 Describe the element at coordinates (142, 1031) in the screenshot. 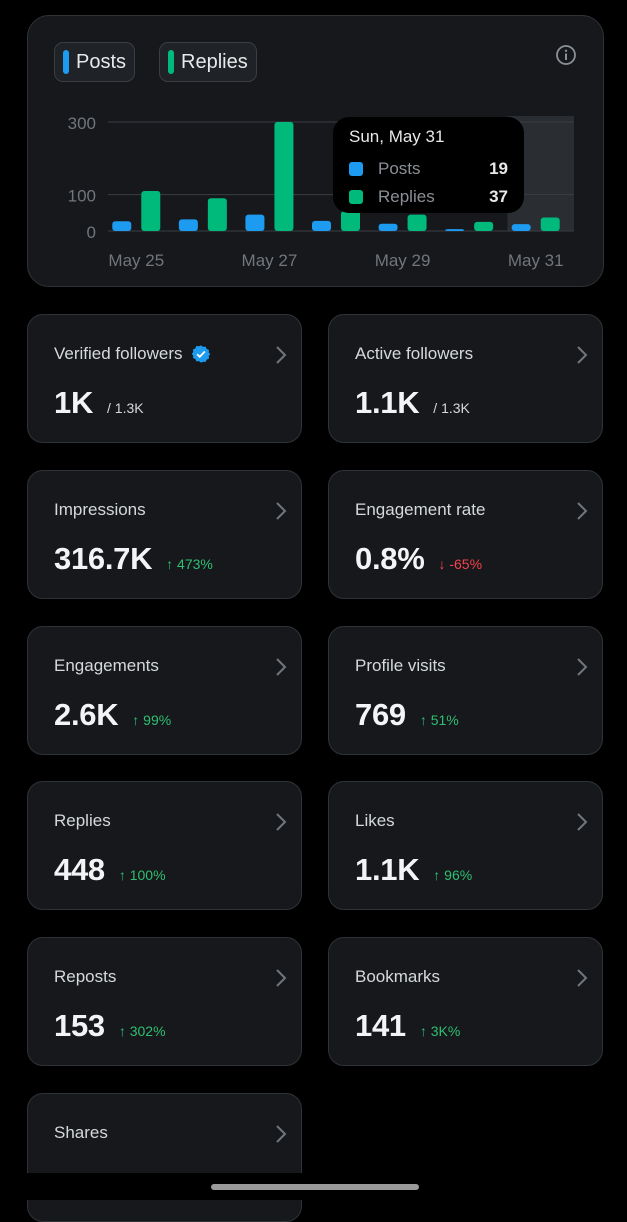

I see `stat-change: ↑ 302%` at that location.